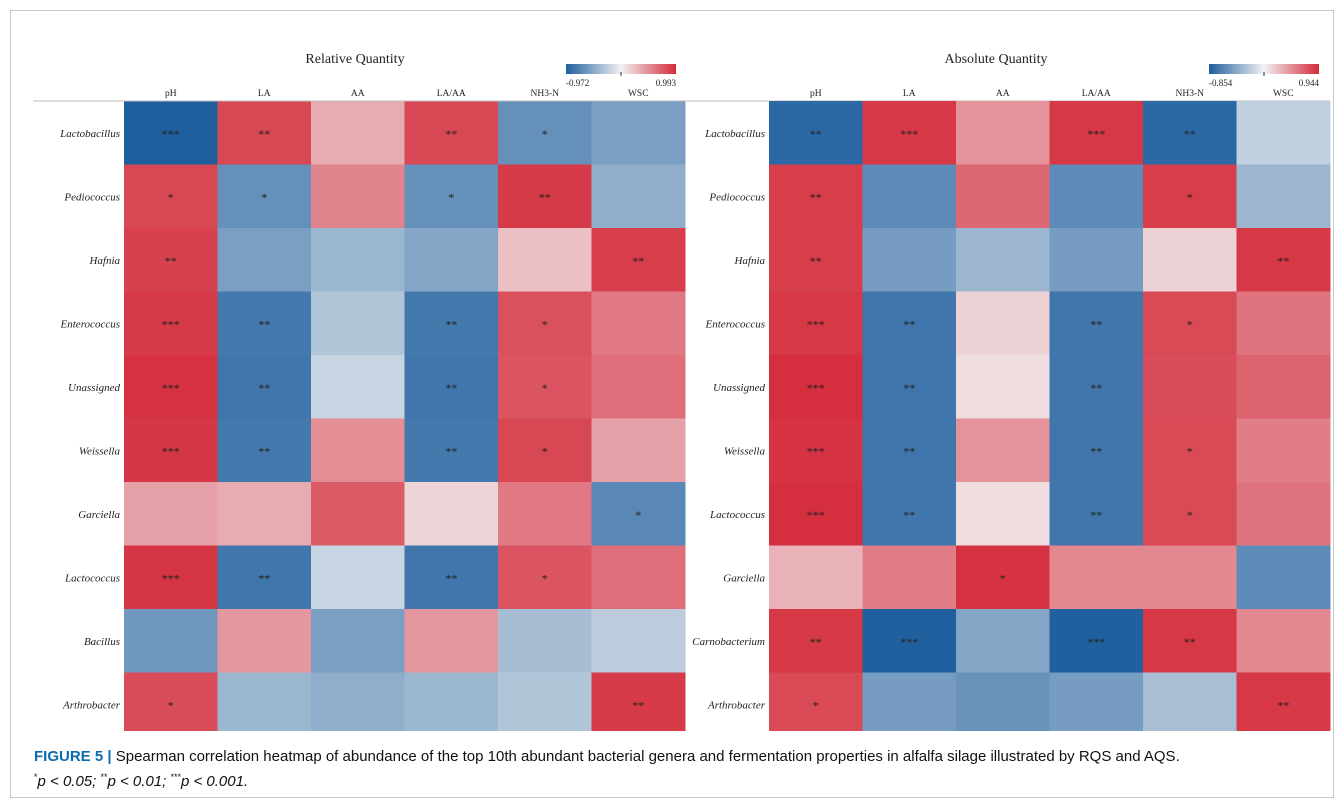  What do you see at coordinates (214, 781) in the screenshot?
I see `sig-text-3: p < 0.001.` at bounding box center [214, 781].